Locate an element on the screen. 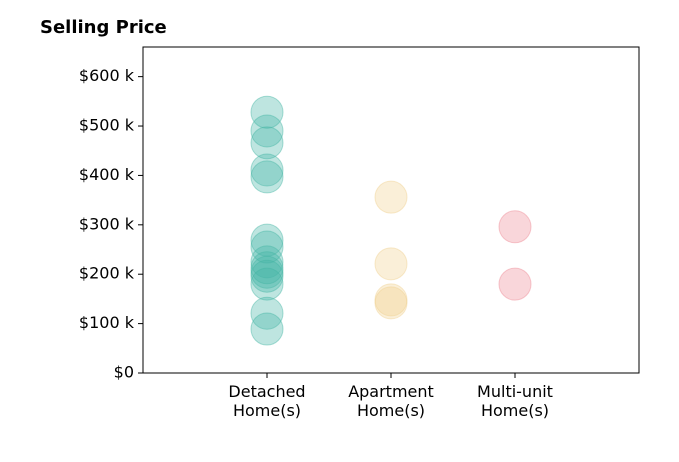 The image size is (679, 462). x-tick-label-box: Apartment Home(s) is located at coordinates (391, 401).